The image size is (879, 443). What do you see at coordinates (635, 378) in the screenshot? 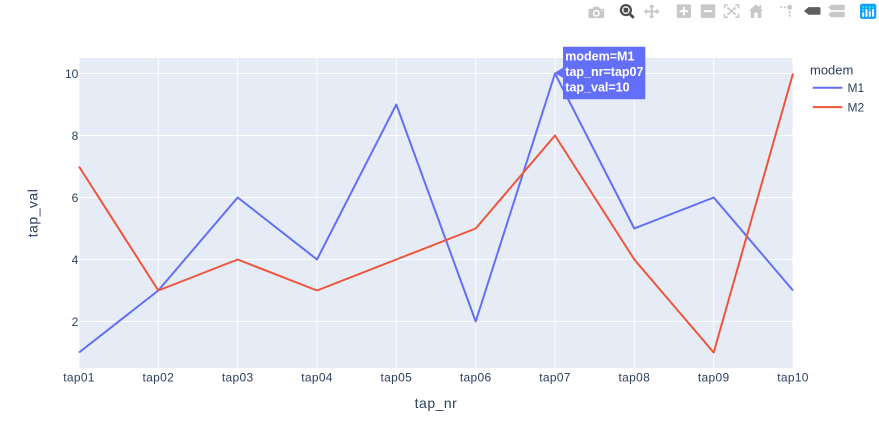
I see `svg-text: tap08` at bounding box center [635, 378].